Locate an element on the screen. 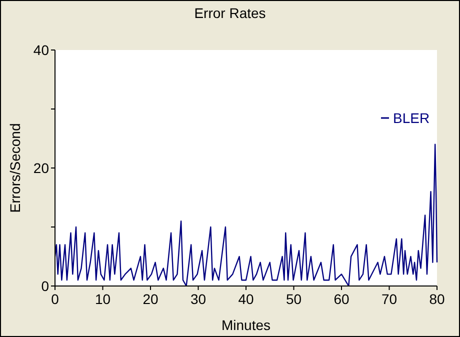 Image resolution: width=460 pixels, height=337 pixels. y-axis-title: Errors/Second is located at coordinates (15, 168).